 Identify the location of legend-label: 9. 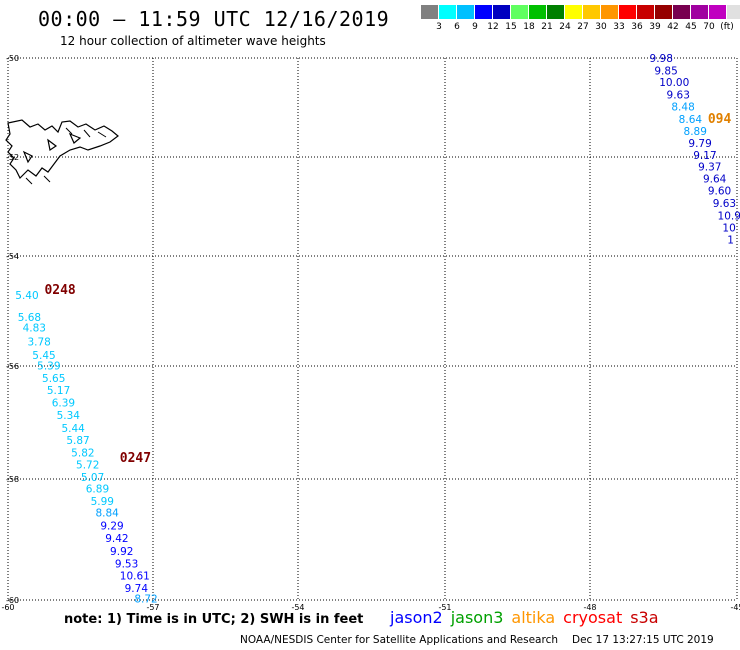
(475, 27).